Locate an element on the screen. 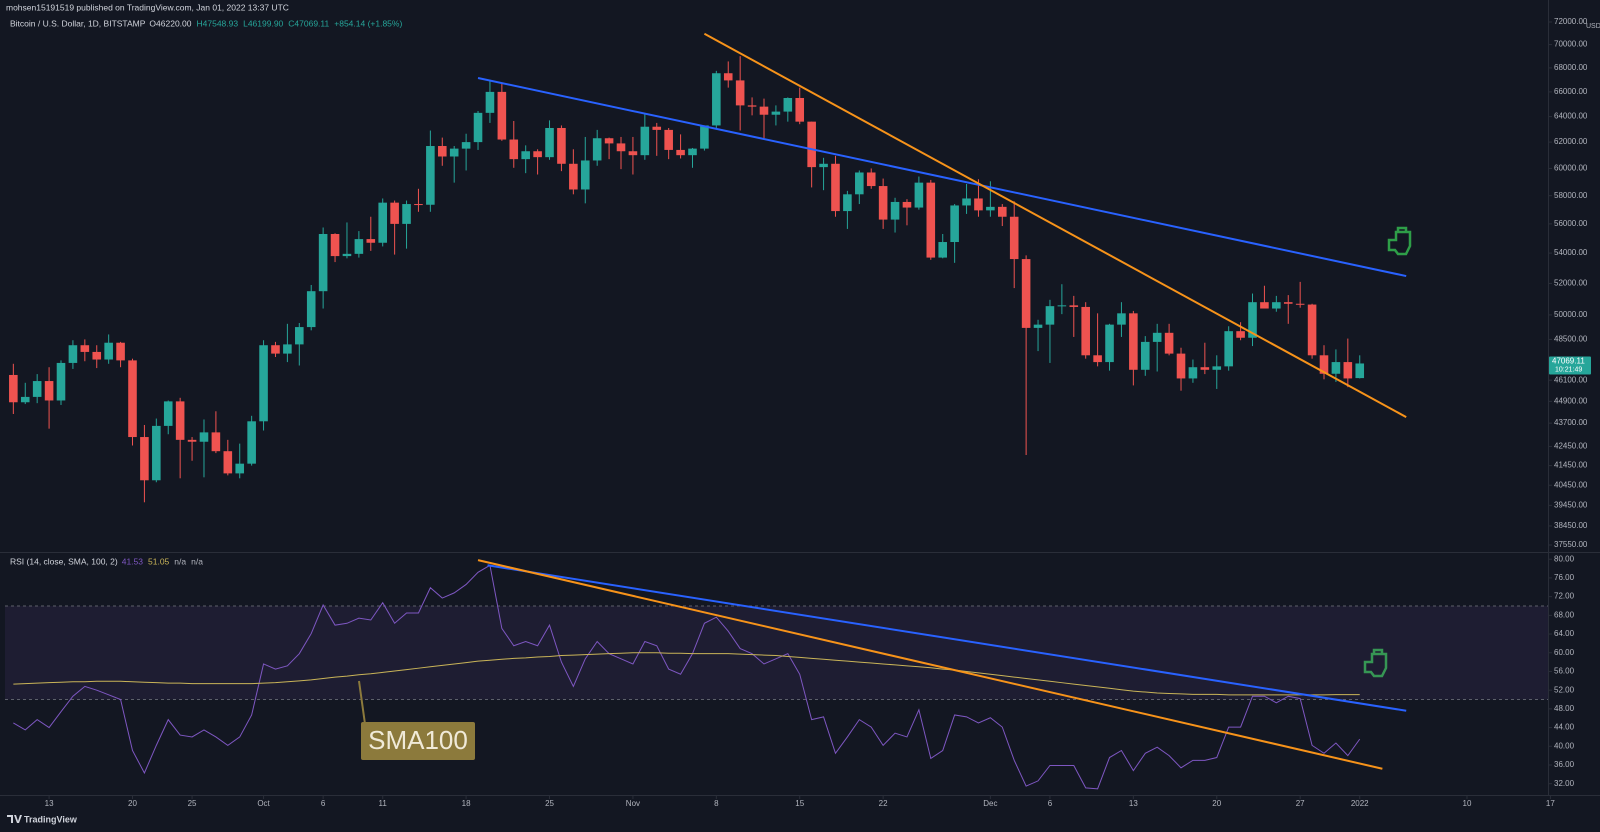 The height and width of the screenshot is (832, 1600). y-tick-label: 68.00 is located at coordinates (1564, 614).